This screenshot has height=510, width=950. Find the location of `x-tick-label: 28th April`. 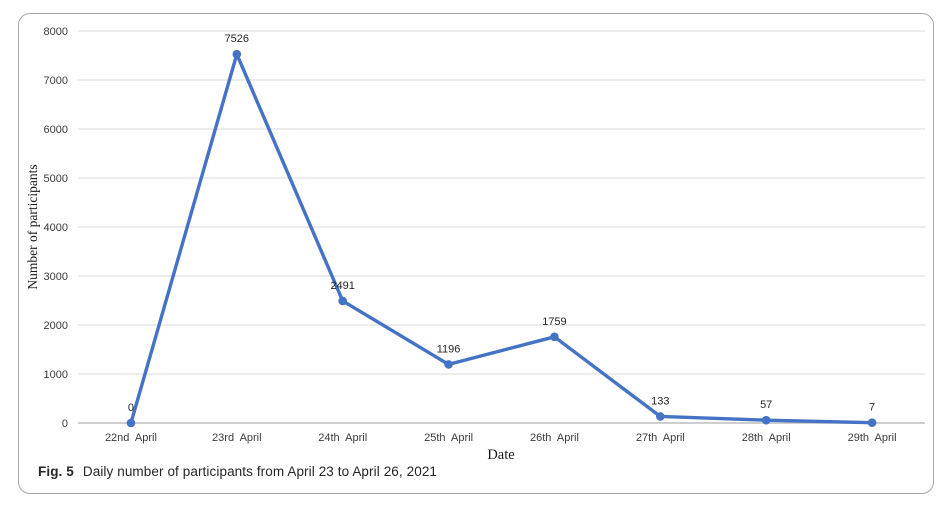

x-tick-label: 28th April is located at coordinates (766, 438).